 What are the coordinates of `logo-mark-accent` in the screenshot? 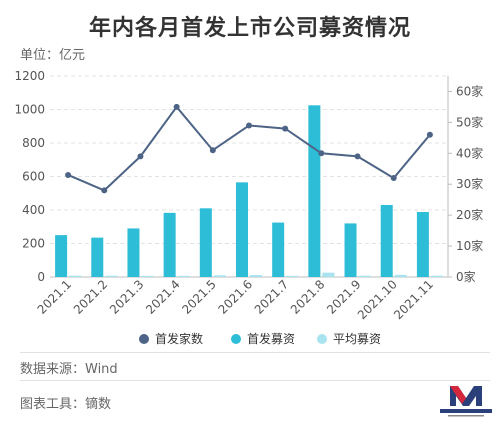 It's located at (458, 395).